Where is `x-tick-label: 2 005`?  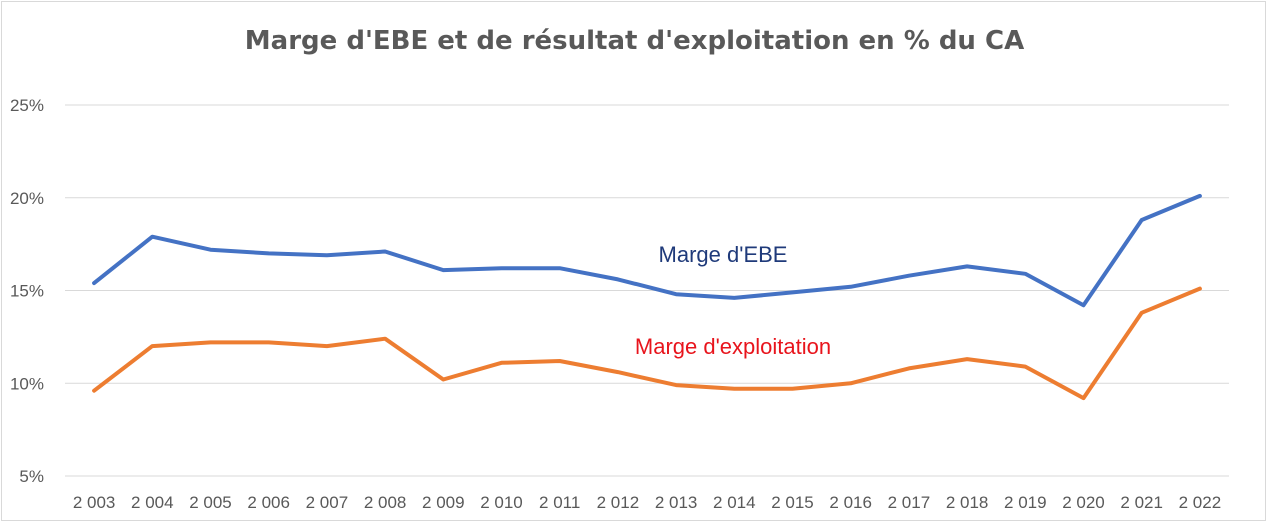
x-tick-label: 2 005 is located at coordinates (210, 502).